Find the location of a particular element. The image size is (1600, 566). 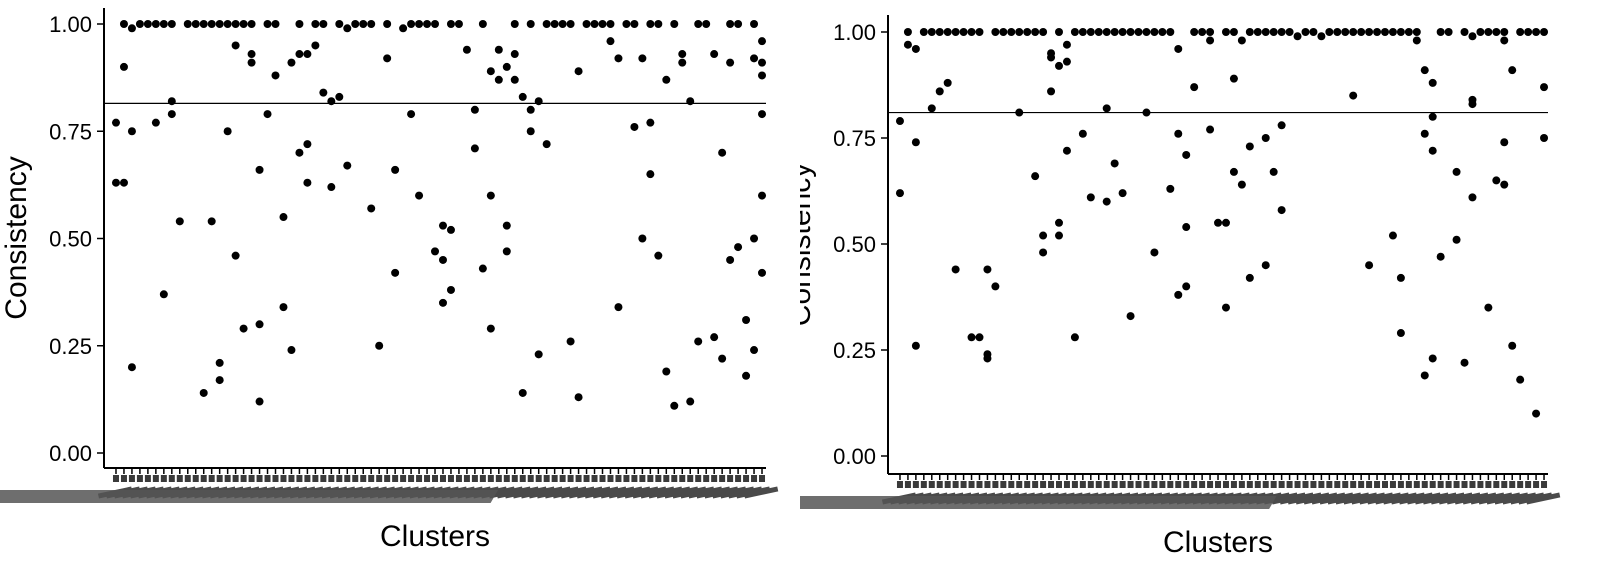

chart-2-y-tick-label: 0.00 is located at coordinates (854, 456).